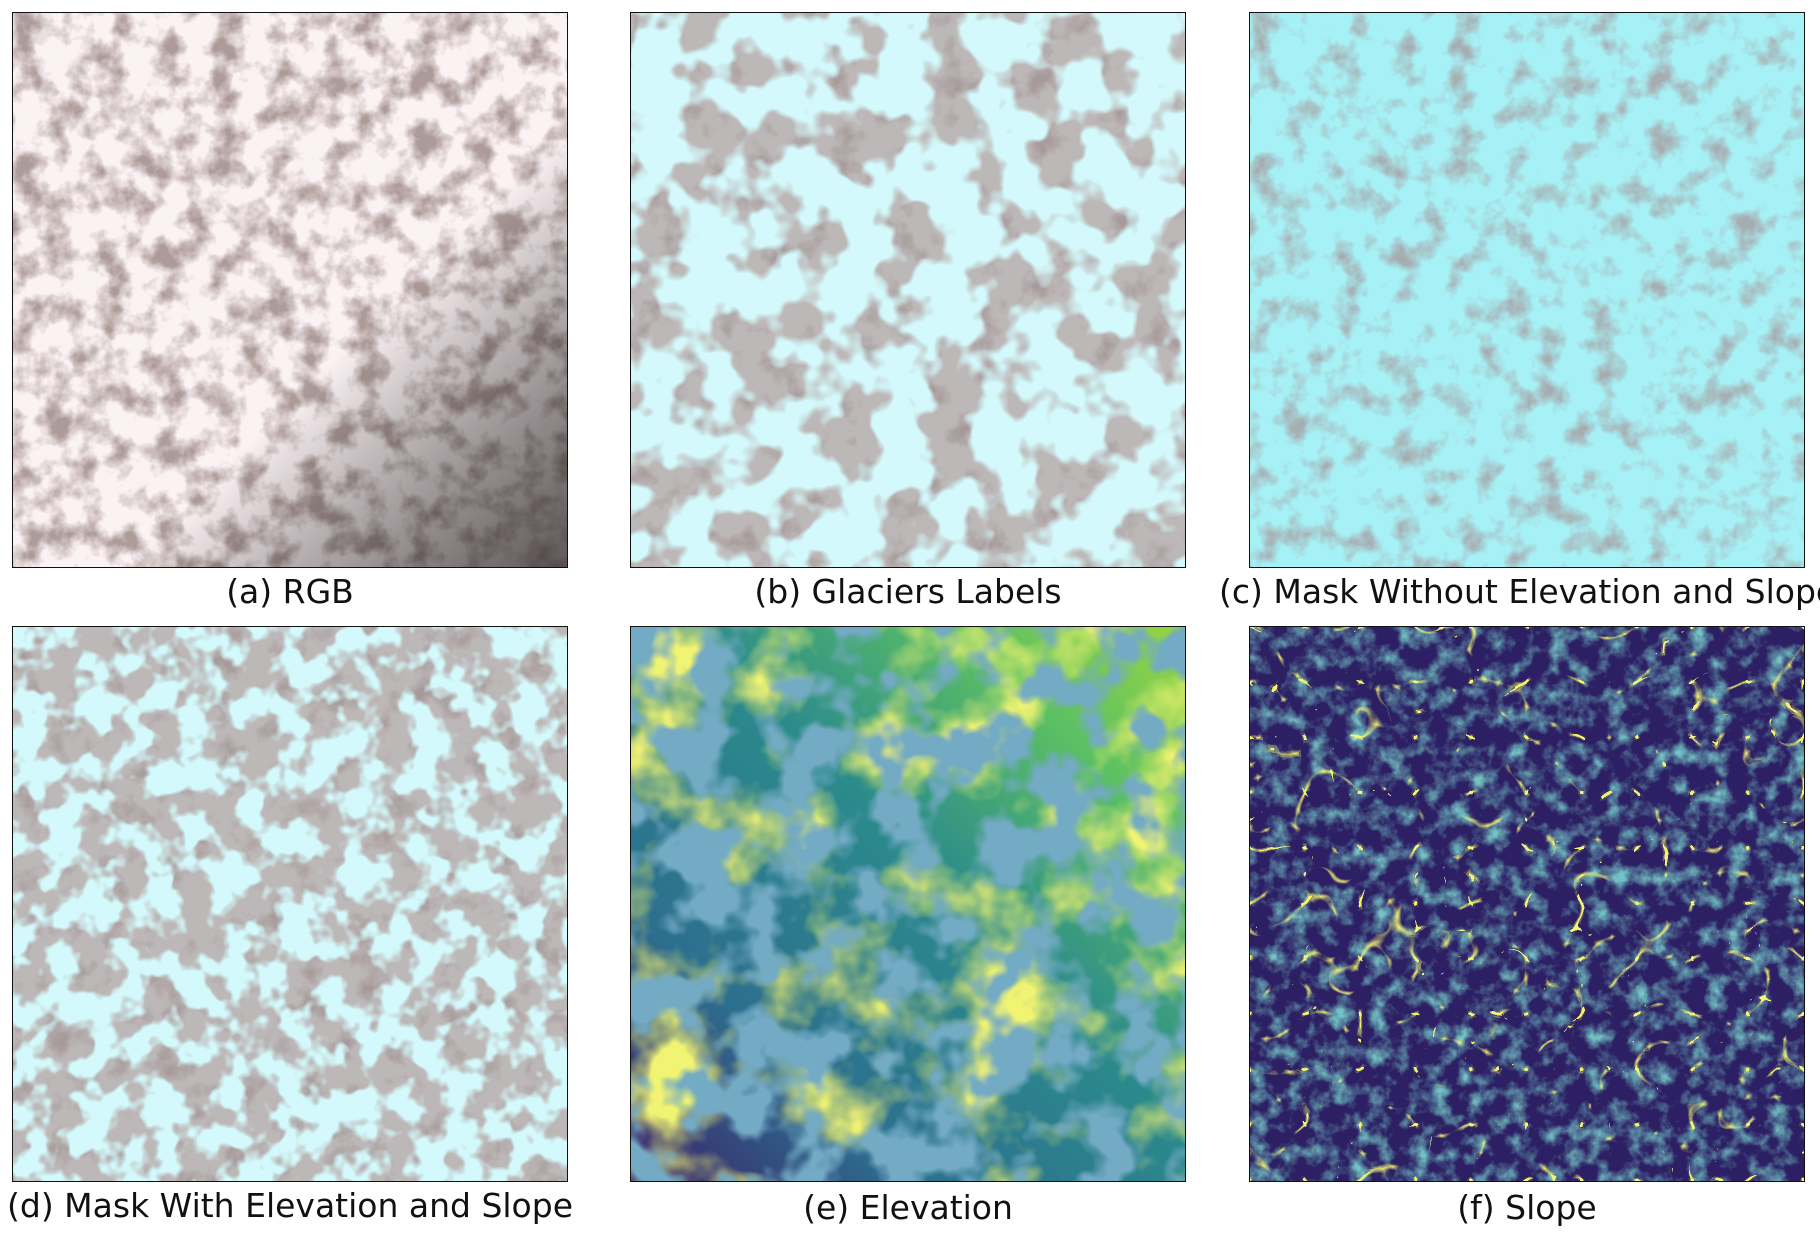 The image size is (1820, 1234). What do you see at coordinates (908, 591) in the screenshot?
I see `caption-b: (b) Glaciers Labels` at bounding box center [908, 591].